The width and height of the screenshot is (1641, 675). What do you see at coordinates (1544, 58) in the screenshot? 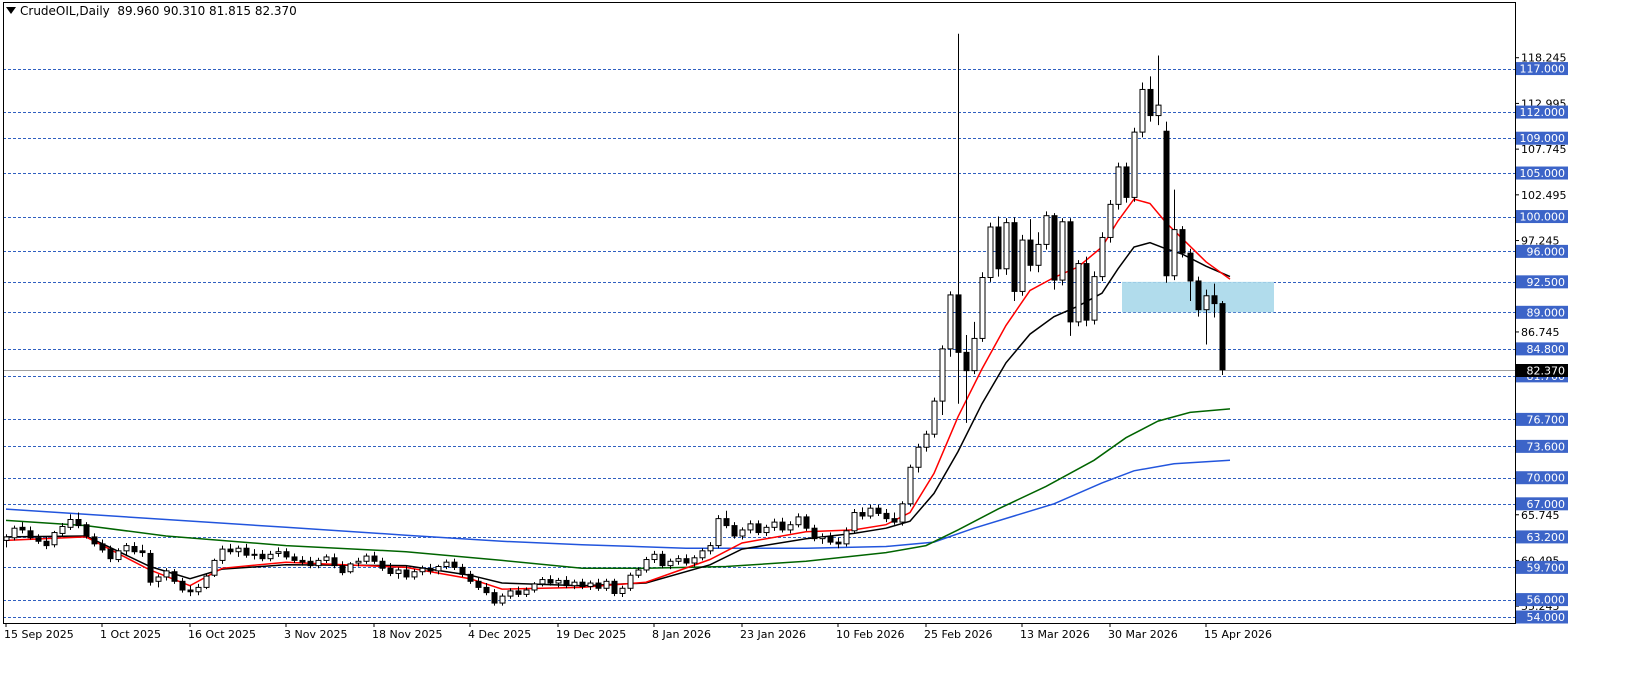
I see `price-tick-label: 118.245` at bounding box center [1544, 58].